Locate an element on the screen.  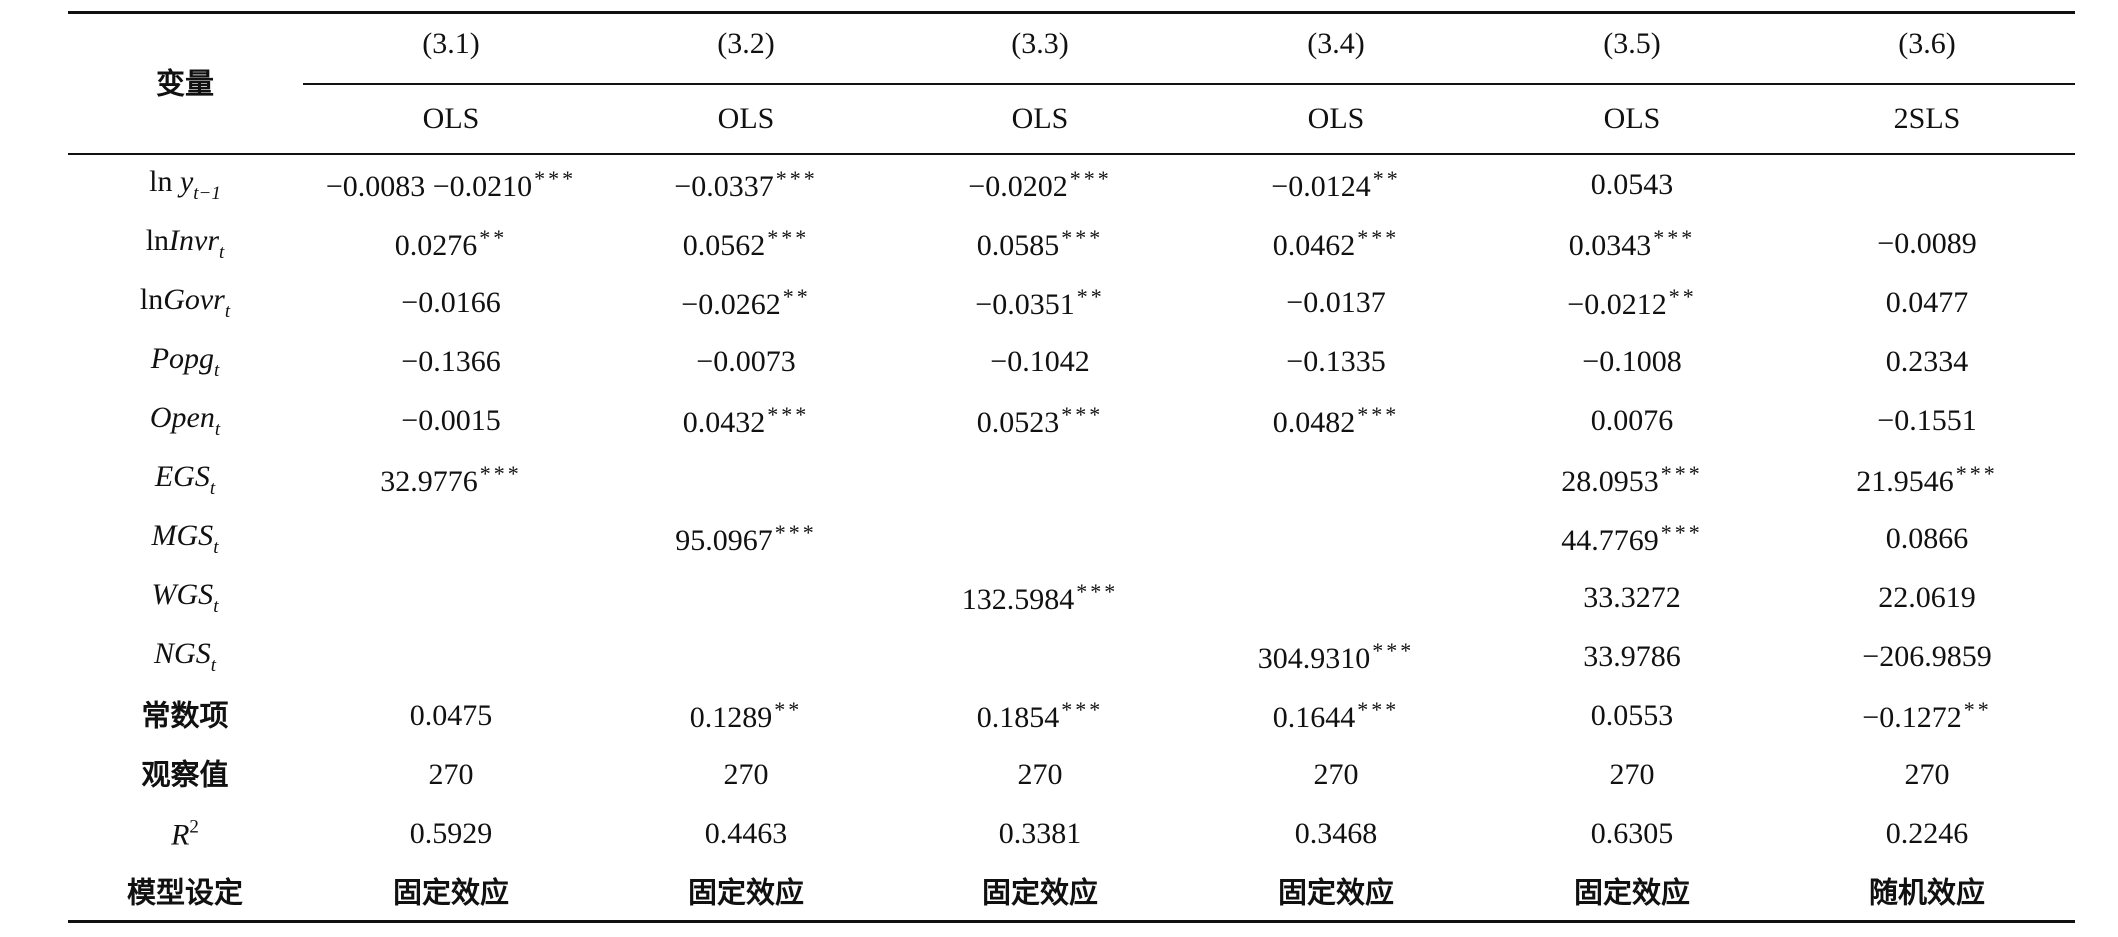
cell: 0.3381 is located at coordinates (1040, 834).